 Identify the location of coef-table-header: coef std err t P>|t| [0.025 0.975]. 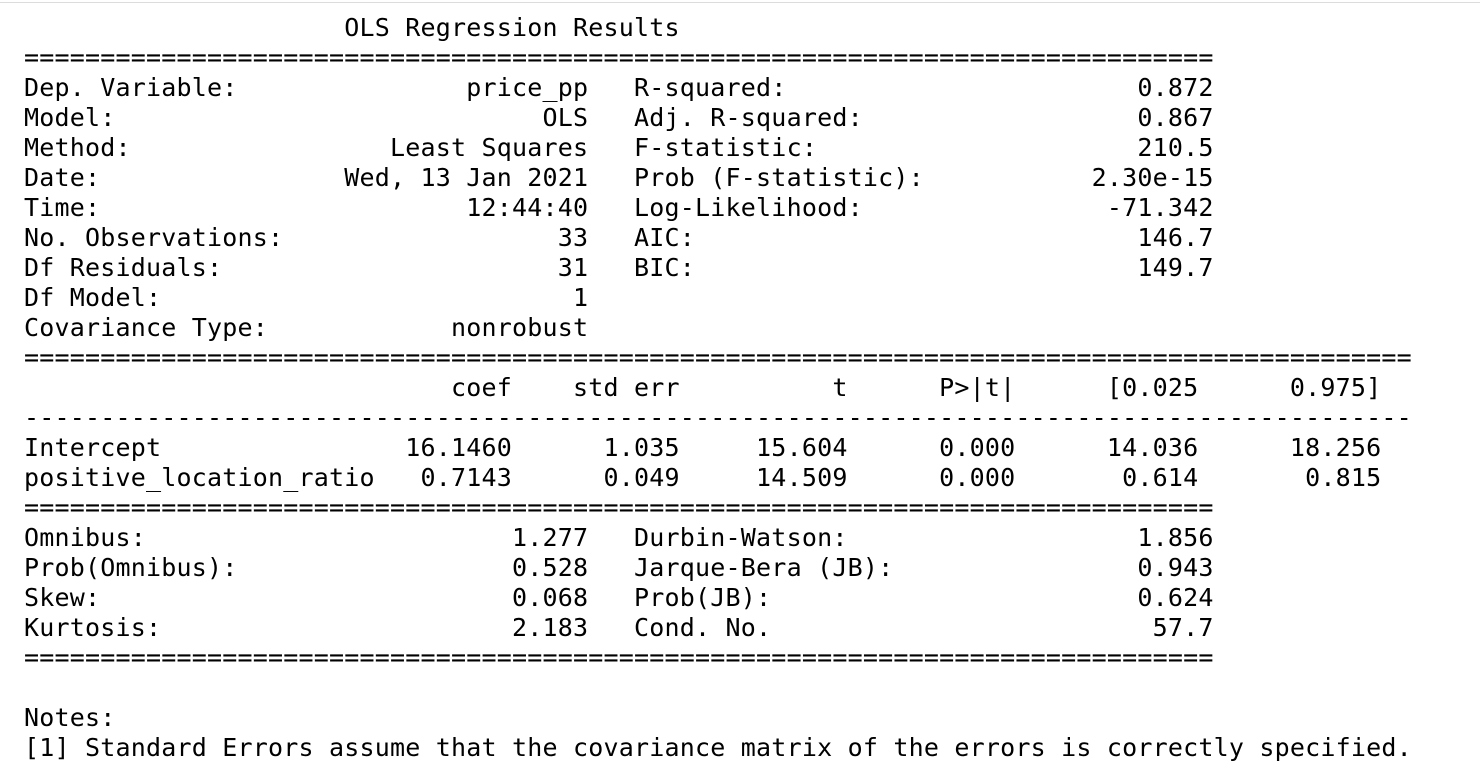
(703, 387).